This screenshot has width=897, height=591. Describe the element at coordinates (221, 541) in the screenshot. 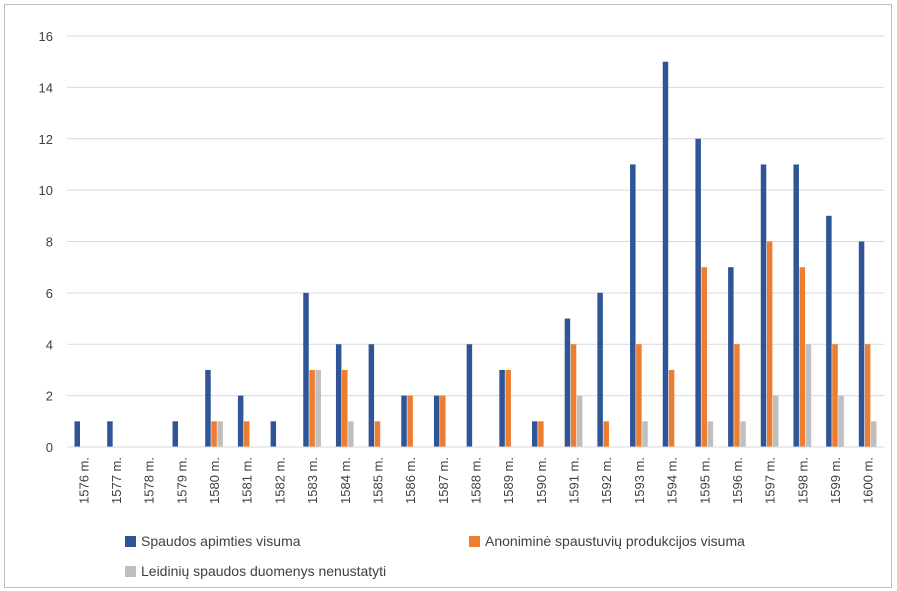

I see `legend-label-series-1: Spaudos apimties visuma` at that location.